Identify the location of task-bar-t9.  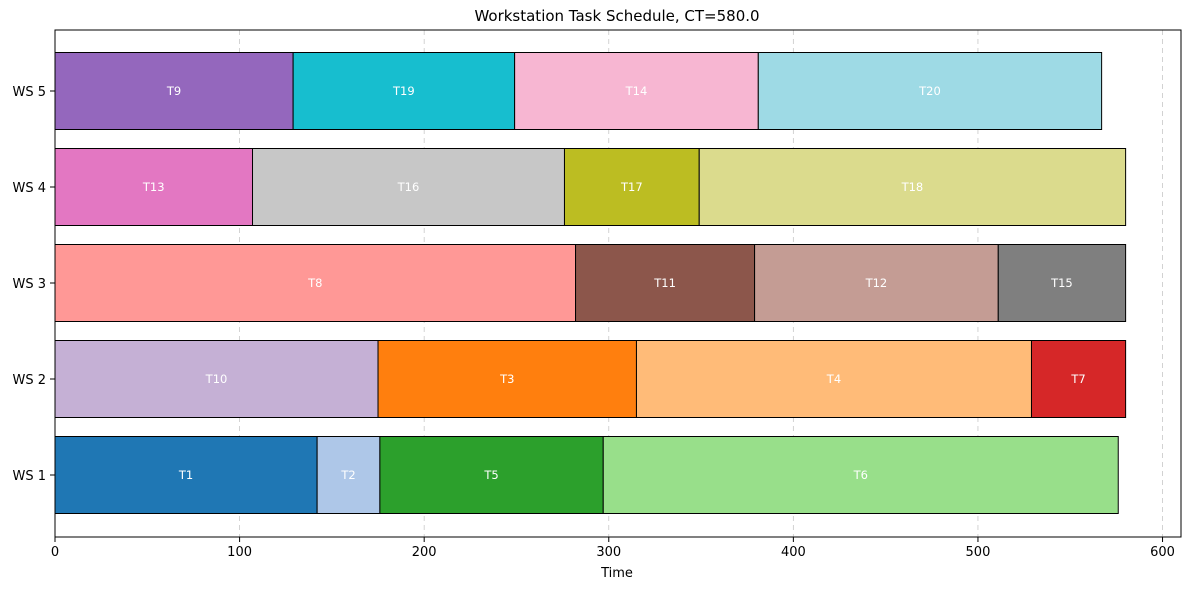
(174, 91).